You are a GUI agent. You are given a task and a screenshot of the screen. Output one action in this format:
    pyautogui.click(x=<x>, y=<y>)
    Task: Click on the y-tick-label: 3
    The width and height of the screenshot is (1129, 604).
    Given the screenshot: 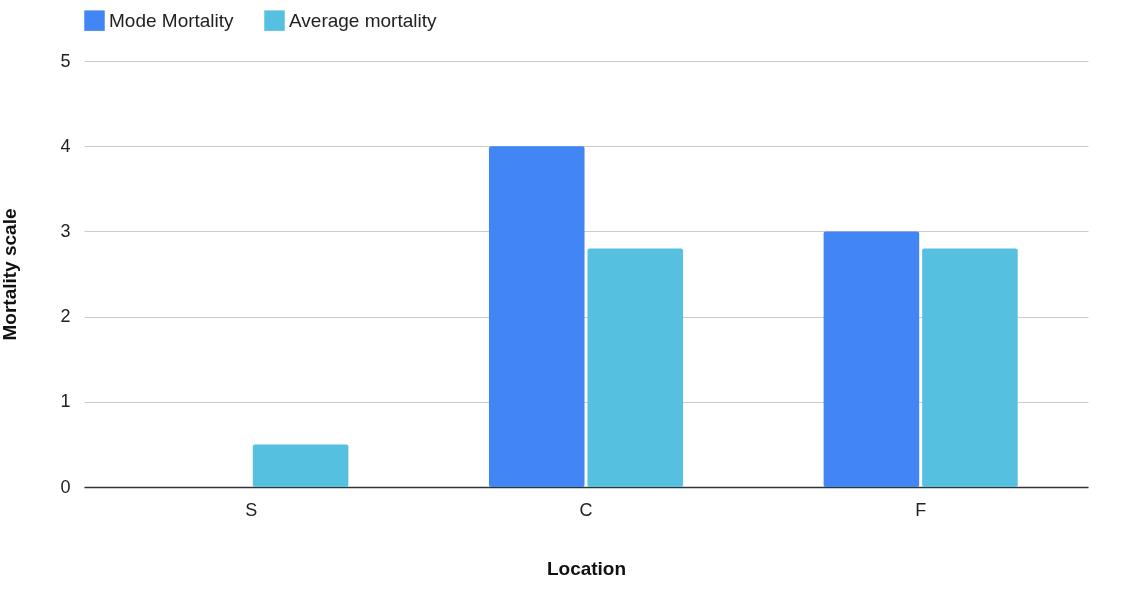 What is the action you would take?
    pyautogui.click(x=65, y=230)
    